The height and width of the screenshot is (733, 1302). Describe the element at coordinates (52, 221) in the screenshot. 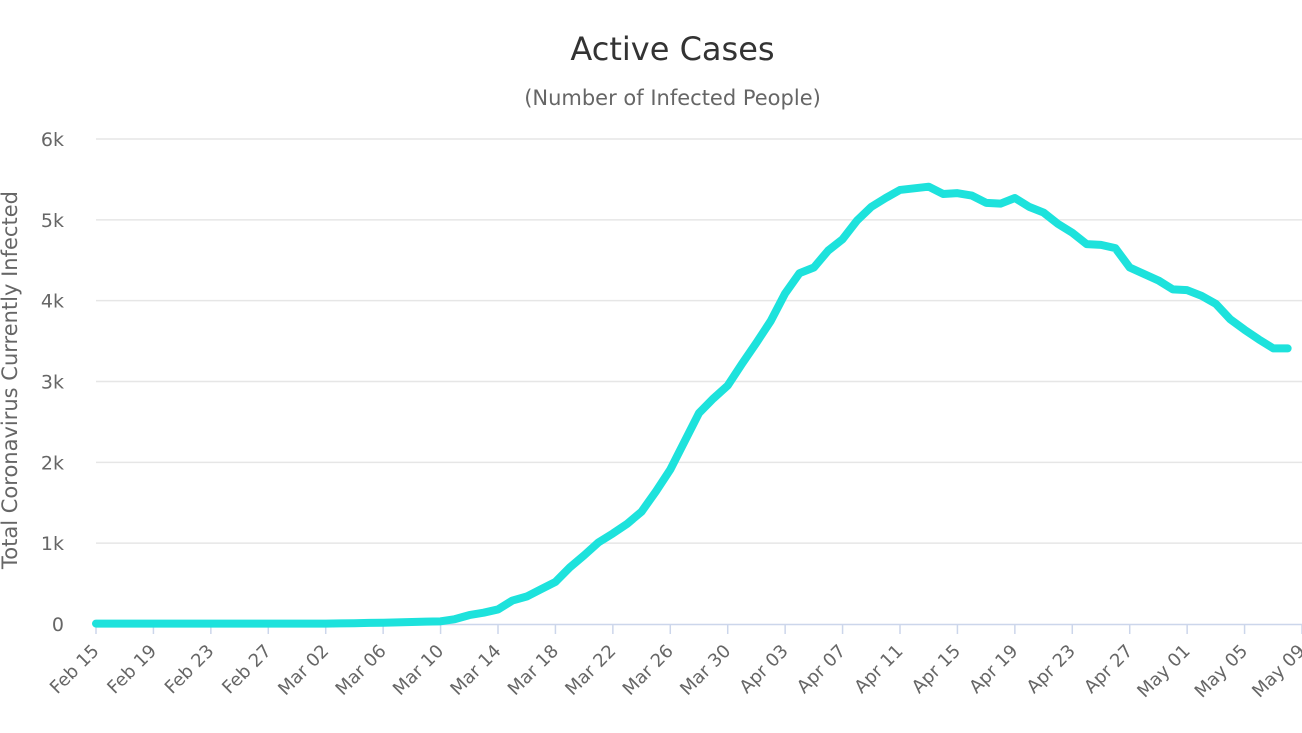

I see `y-tick-label: 5k` at that location.